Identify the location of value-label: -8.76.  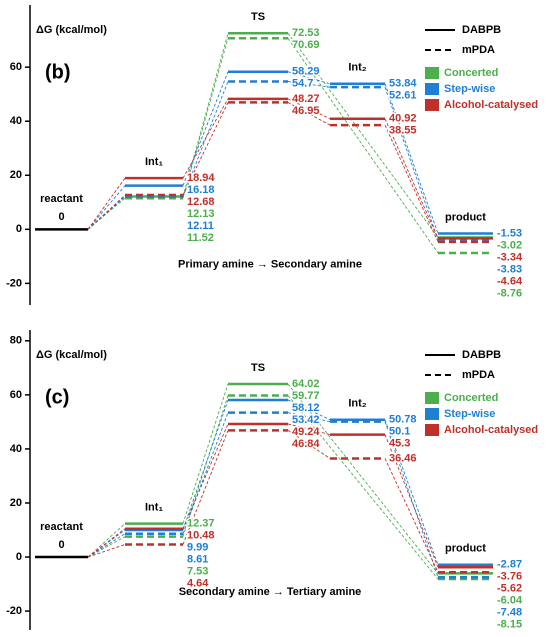
(509, 293).